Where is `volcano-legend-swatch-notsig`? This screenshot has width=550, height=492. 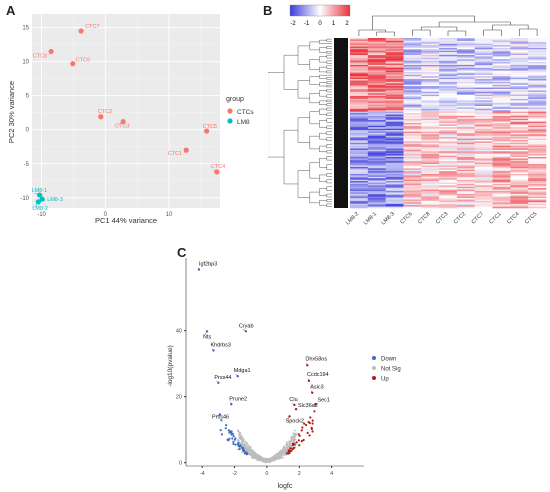
volcano-legend-swatch-notsig is located at coordinates (374, 368).